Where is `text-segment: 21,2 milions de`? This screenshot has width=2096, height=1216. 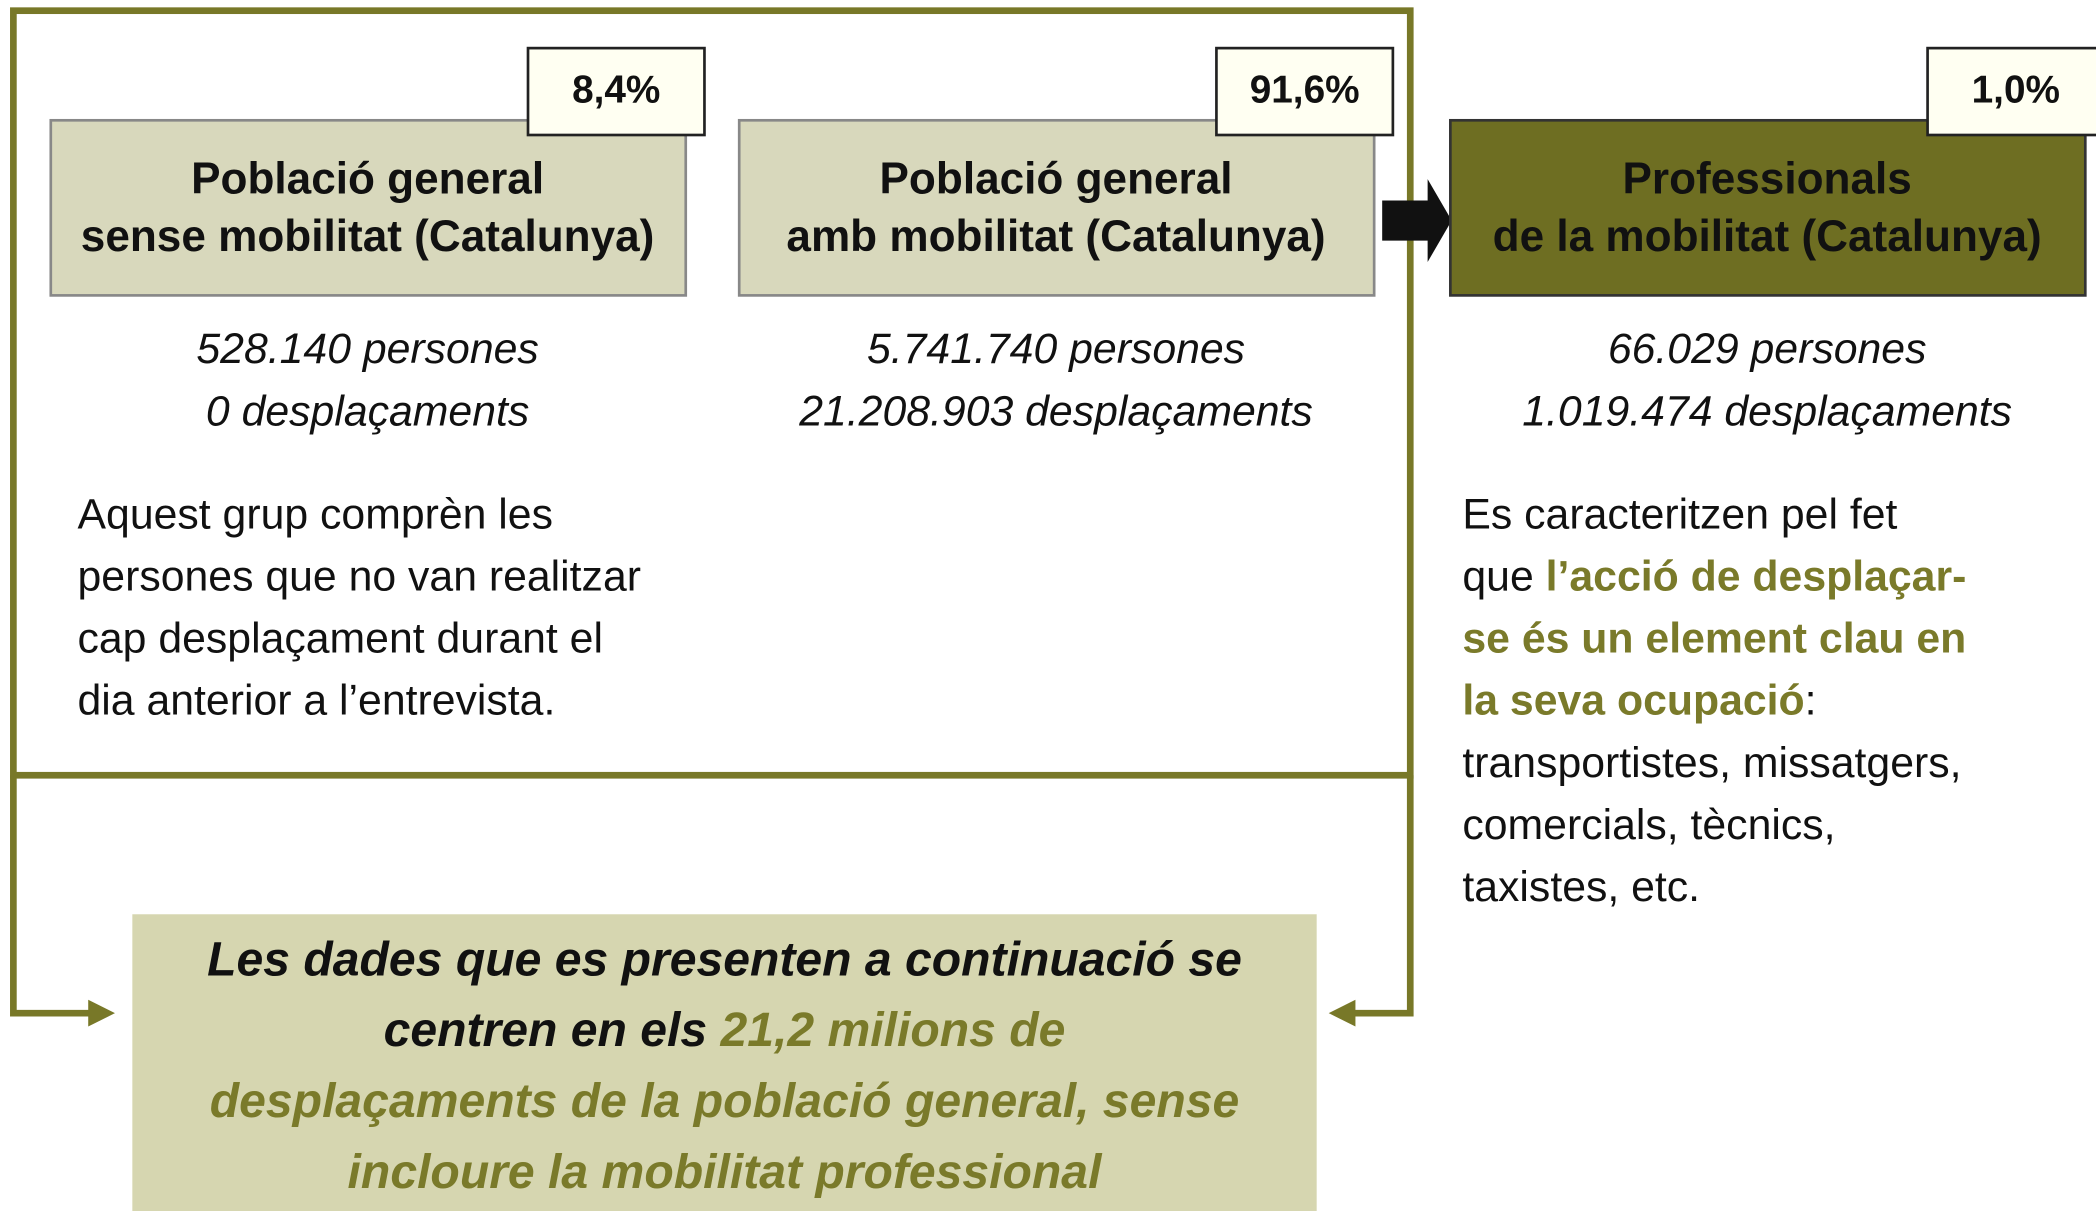 text-segment: 21,2 milions de is located at coordinates (893, 1030).